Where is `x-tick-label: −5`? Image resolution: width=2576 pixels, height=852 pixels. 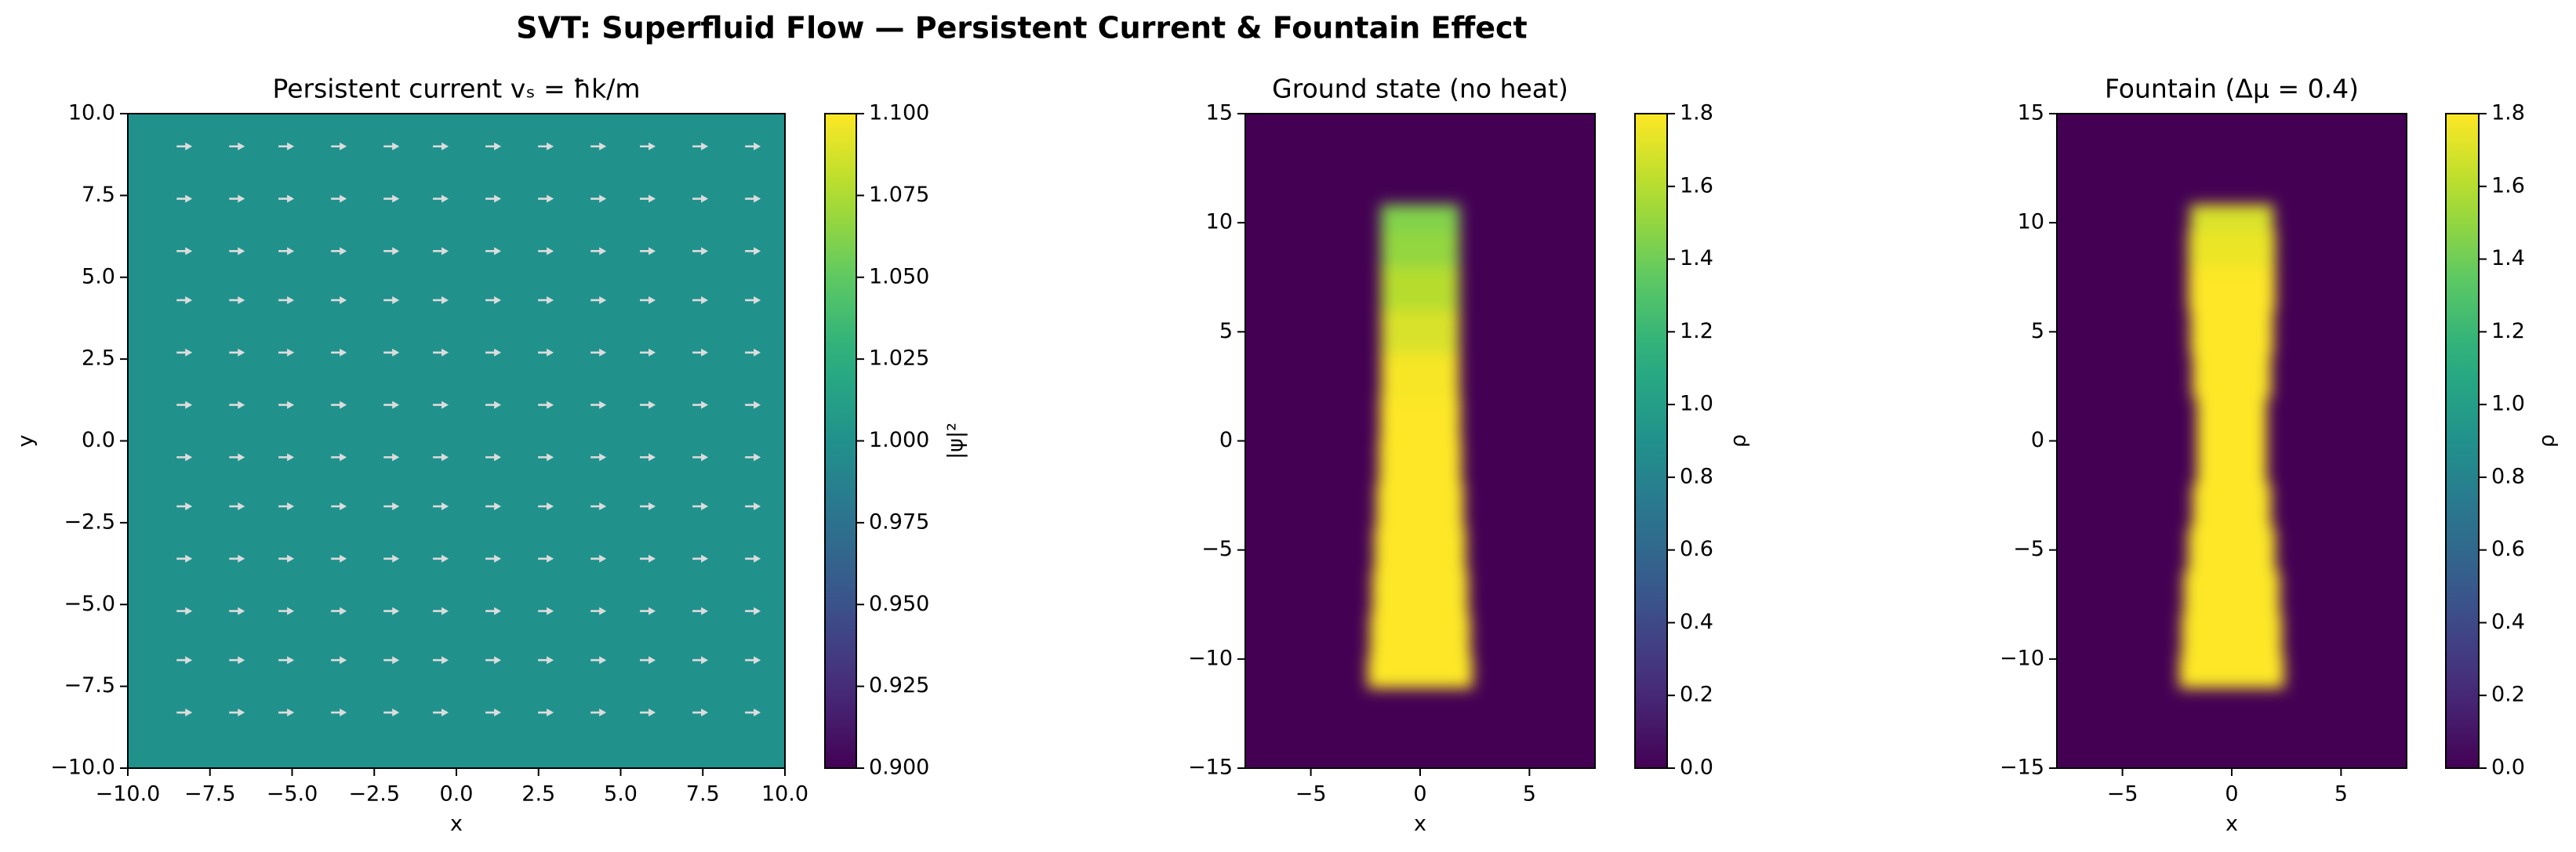 x-tick-label: −5 is located at coordinates (1311, 795).